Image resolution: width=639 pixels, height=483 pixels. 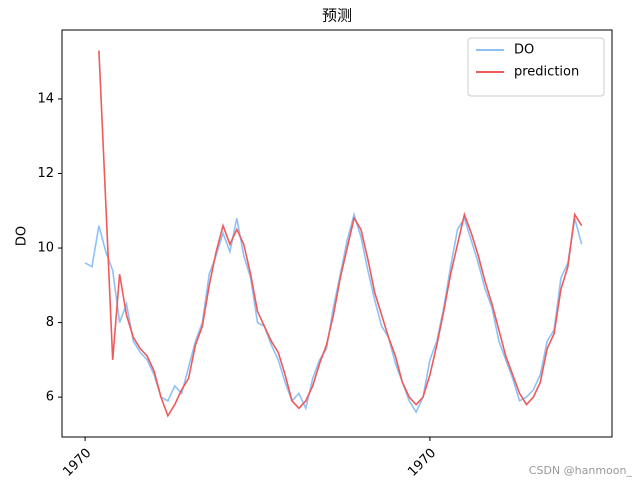 I want to click on legend-label: prediction, so click(x=546, y=72).